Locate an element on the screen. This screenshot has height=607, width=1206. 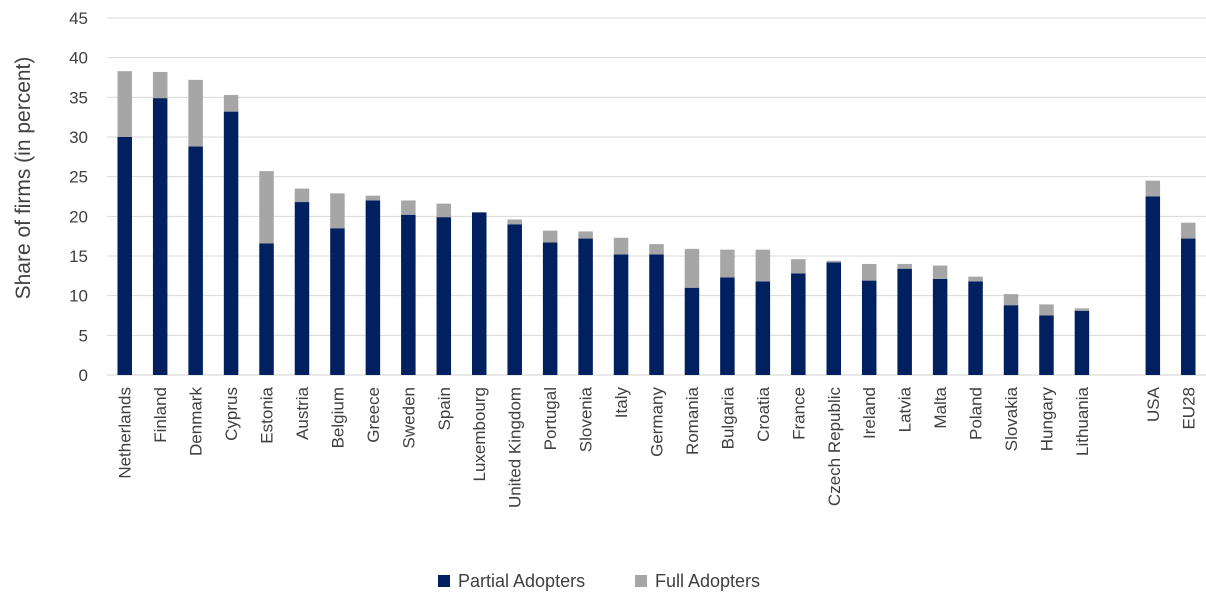
x-tick-label: Sweden is located at coordinates (408, 417).